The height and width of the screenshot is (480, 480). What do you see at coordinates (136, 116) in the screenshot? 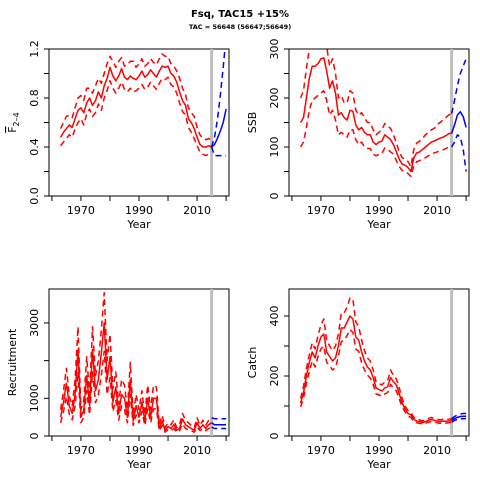
I see `f-hist-lower-line` at bounding box center [136, 116].